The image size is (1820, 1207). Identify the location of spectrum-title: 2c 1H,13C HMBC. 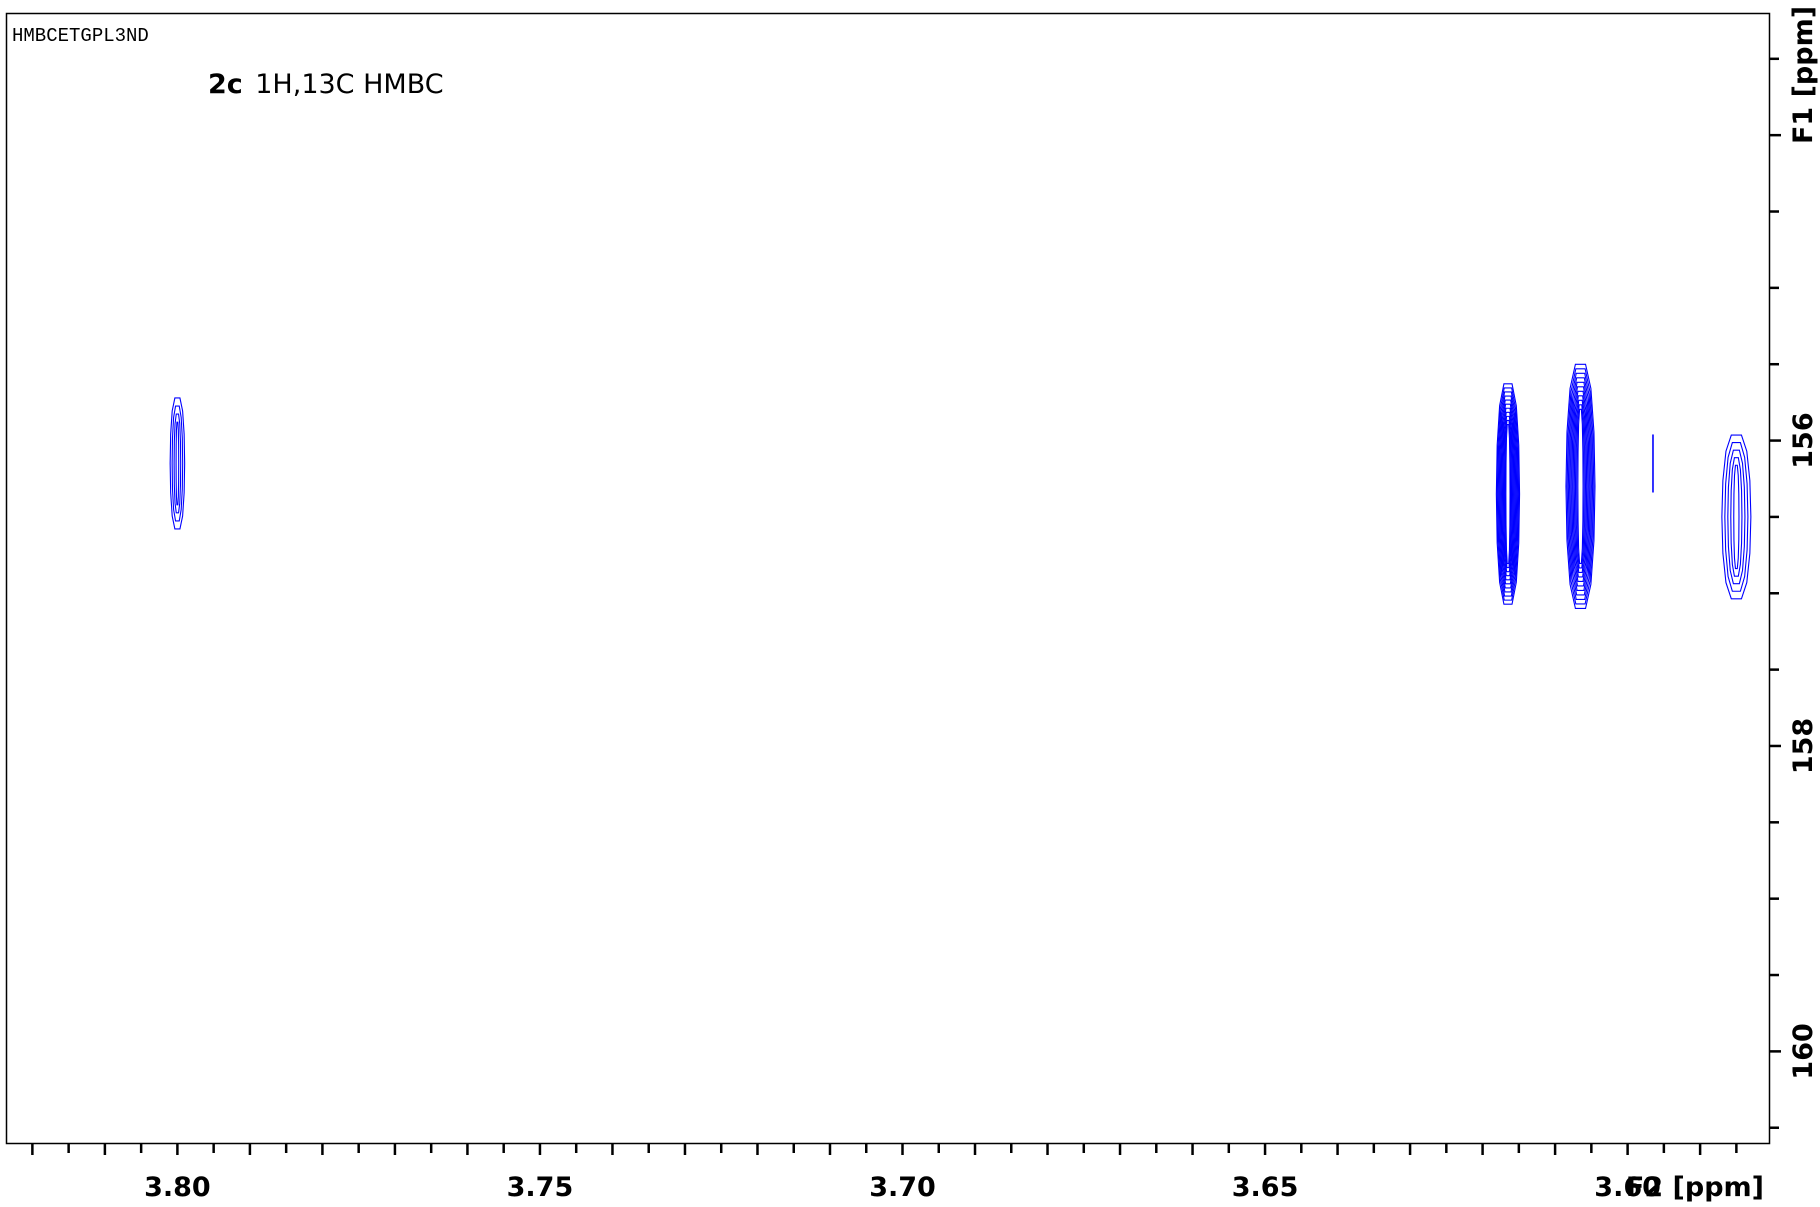
(326, 84).